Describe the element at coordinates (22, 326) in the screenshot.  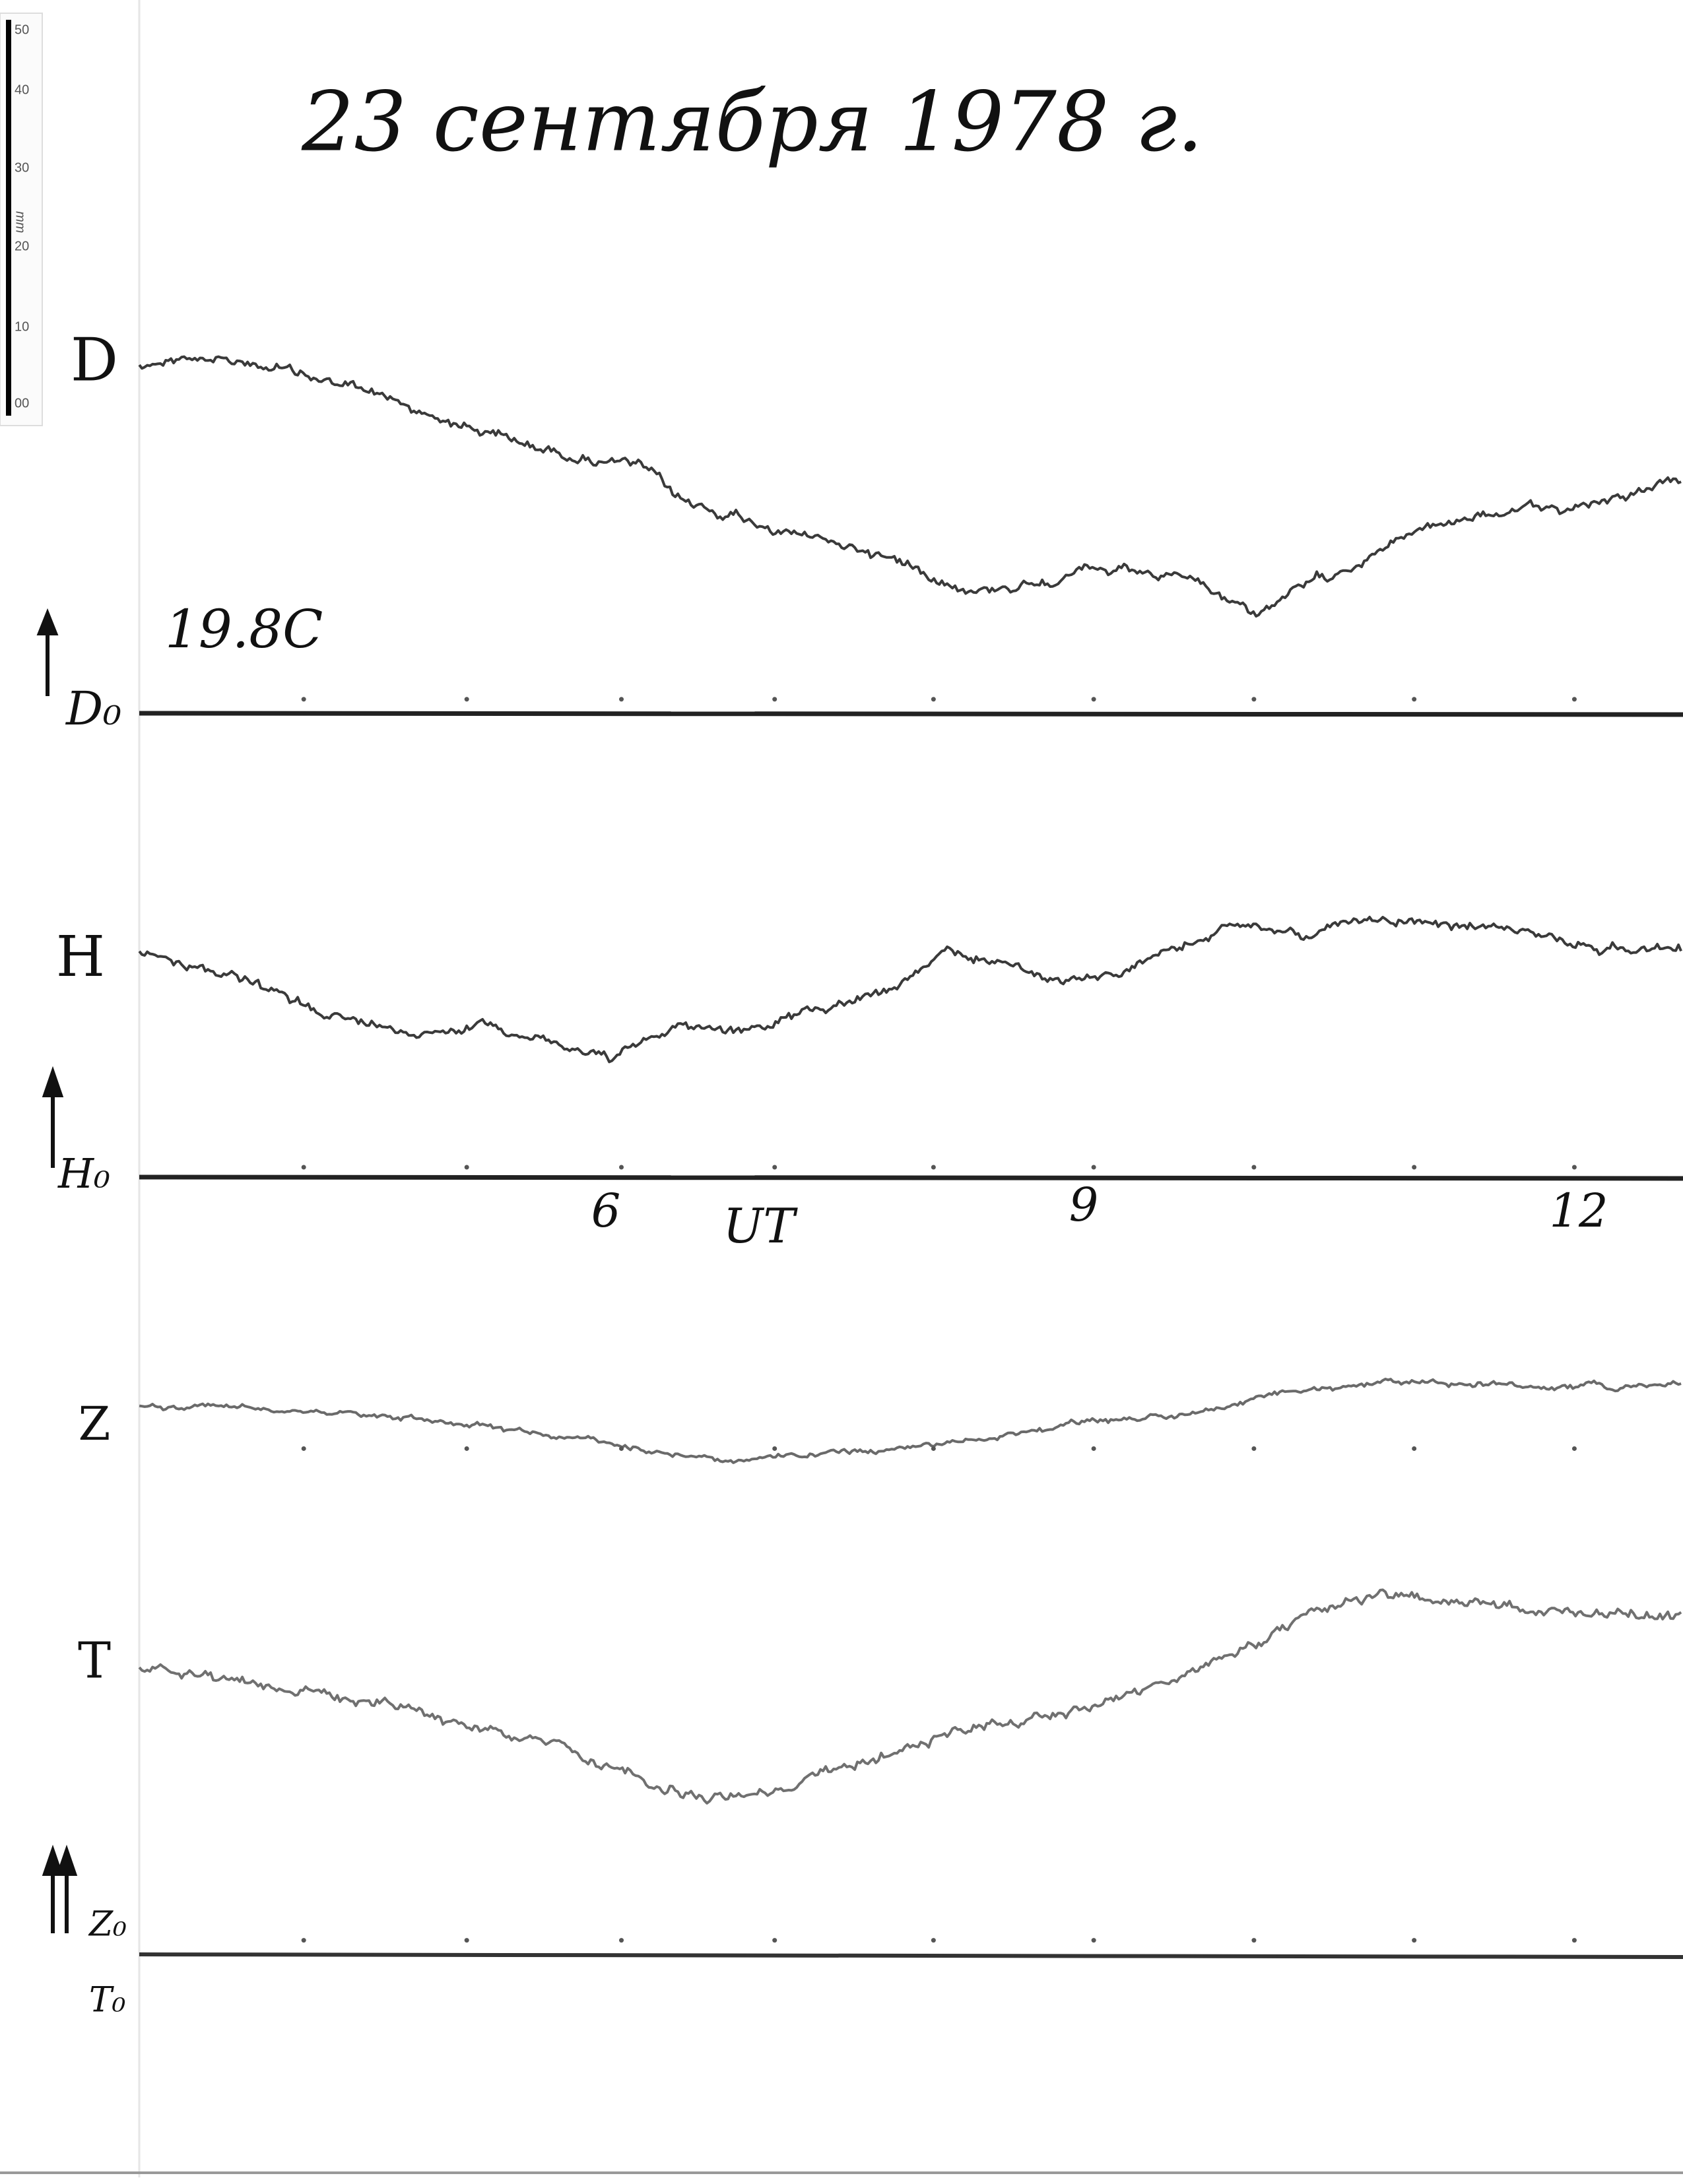
I see `ruler-tick-label: 10` at that location.